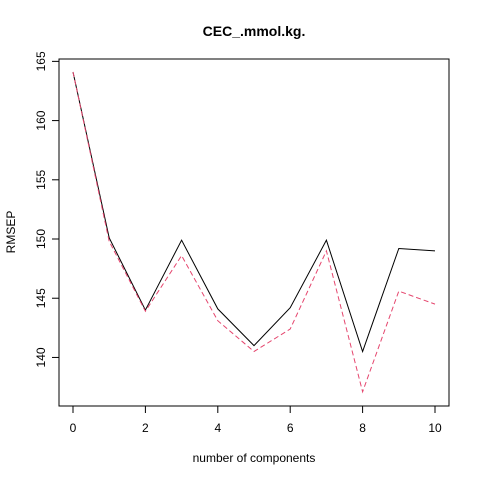  I want to click on y-tick-label: 150, so click(41, 239).